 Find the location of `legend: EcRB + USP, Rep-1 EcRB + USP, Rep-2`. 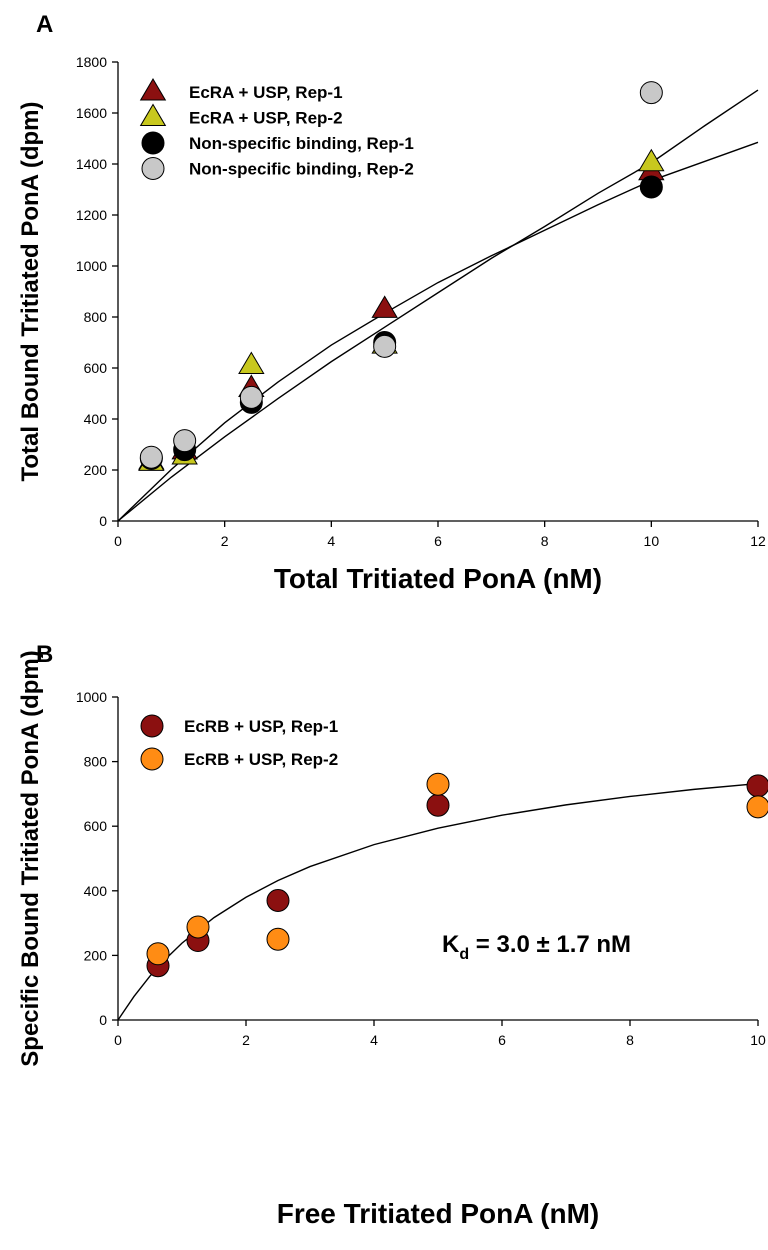

legend: EcRB + USP, Rep-1 EcRB + USP, Rep-2 is located at coordinates (239, 742).